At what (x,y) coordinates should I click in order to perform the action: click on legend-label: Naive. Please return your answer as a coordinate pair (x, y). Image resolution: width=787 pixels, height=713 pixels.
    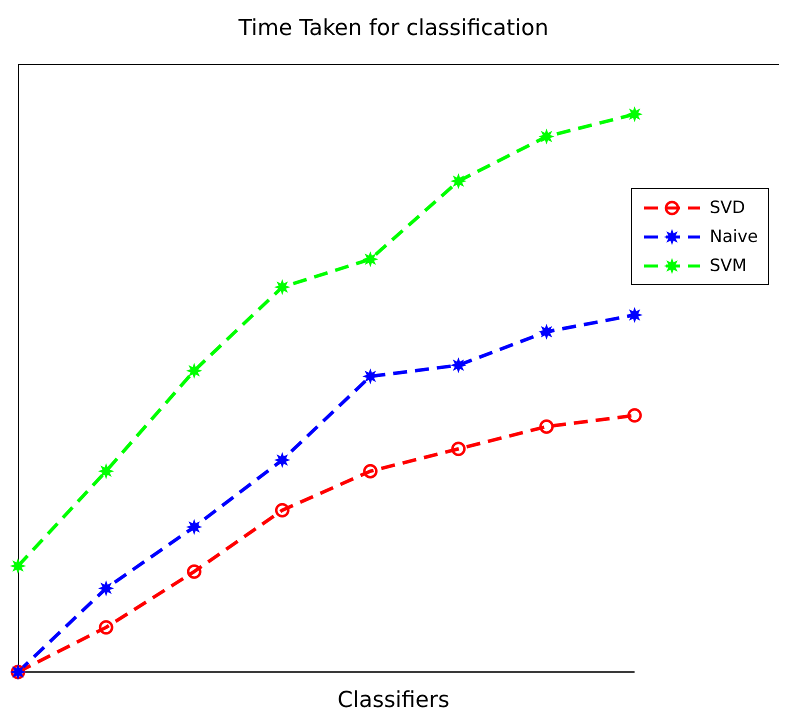
    Looking at the image, I should click on (734, 236).